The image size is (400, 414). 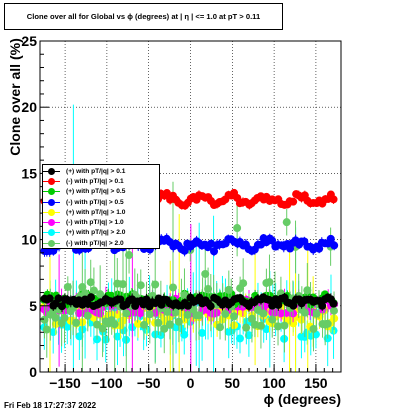 I want to click on x-tick-label: 100, so click(x=274, y=383).